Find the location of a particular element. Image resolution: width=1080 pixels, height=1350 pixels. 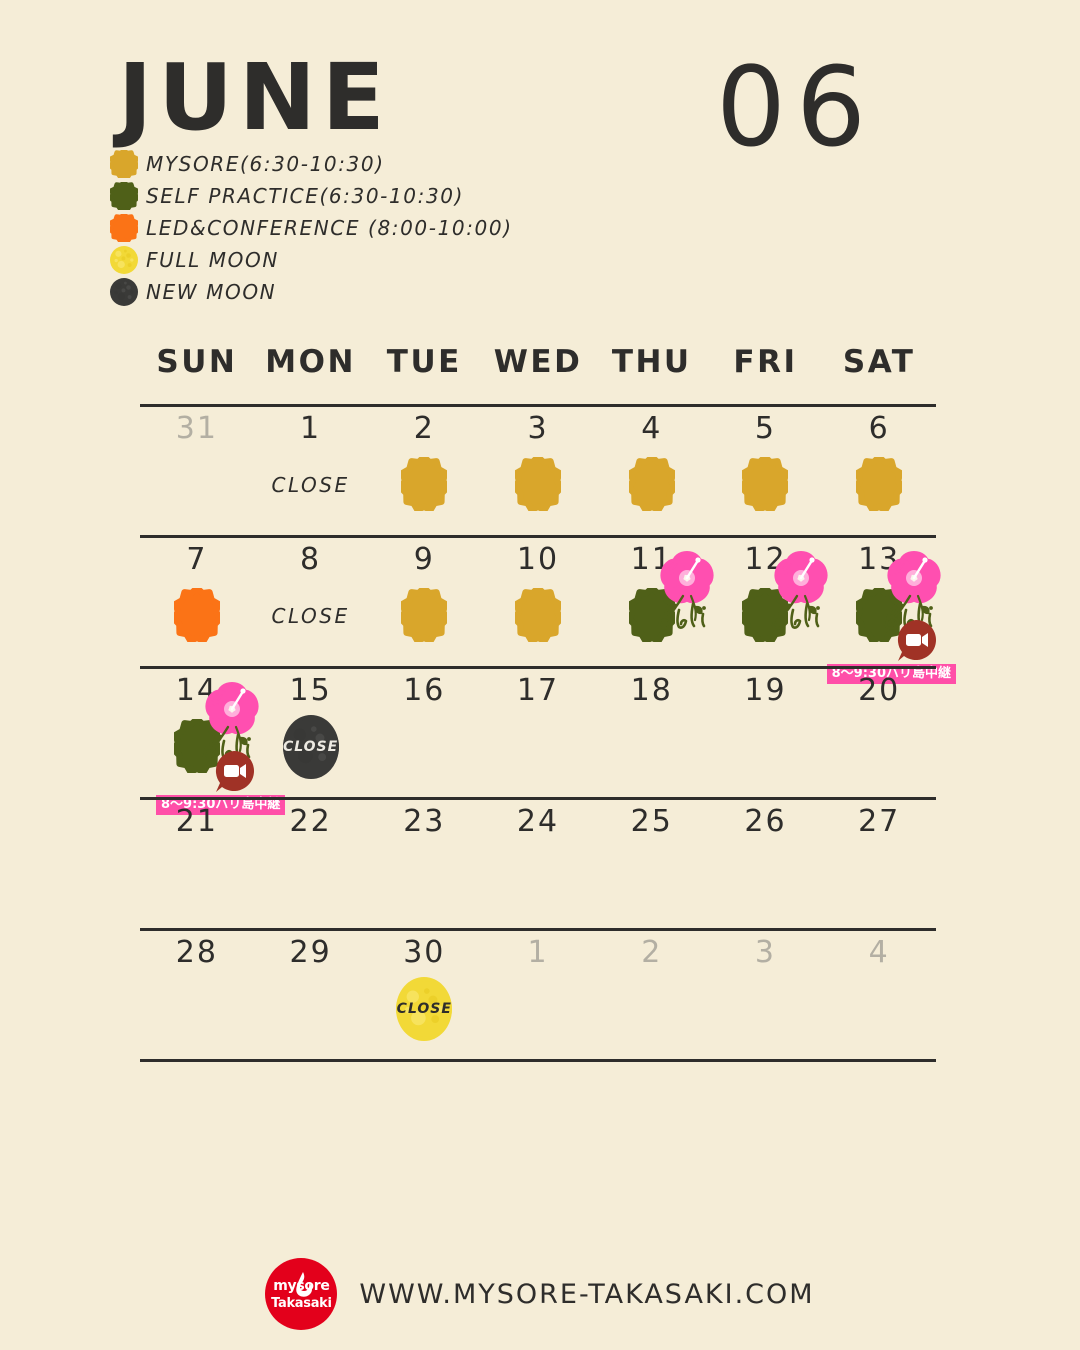

weekday-header-wed: WED is located at coordinates (538, 362).